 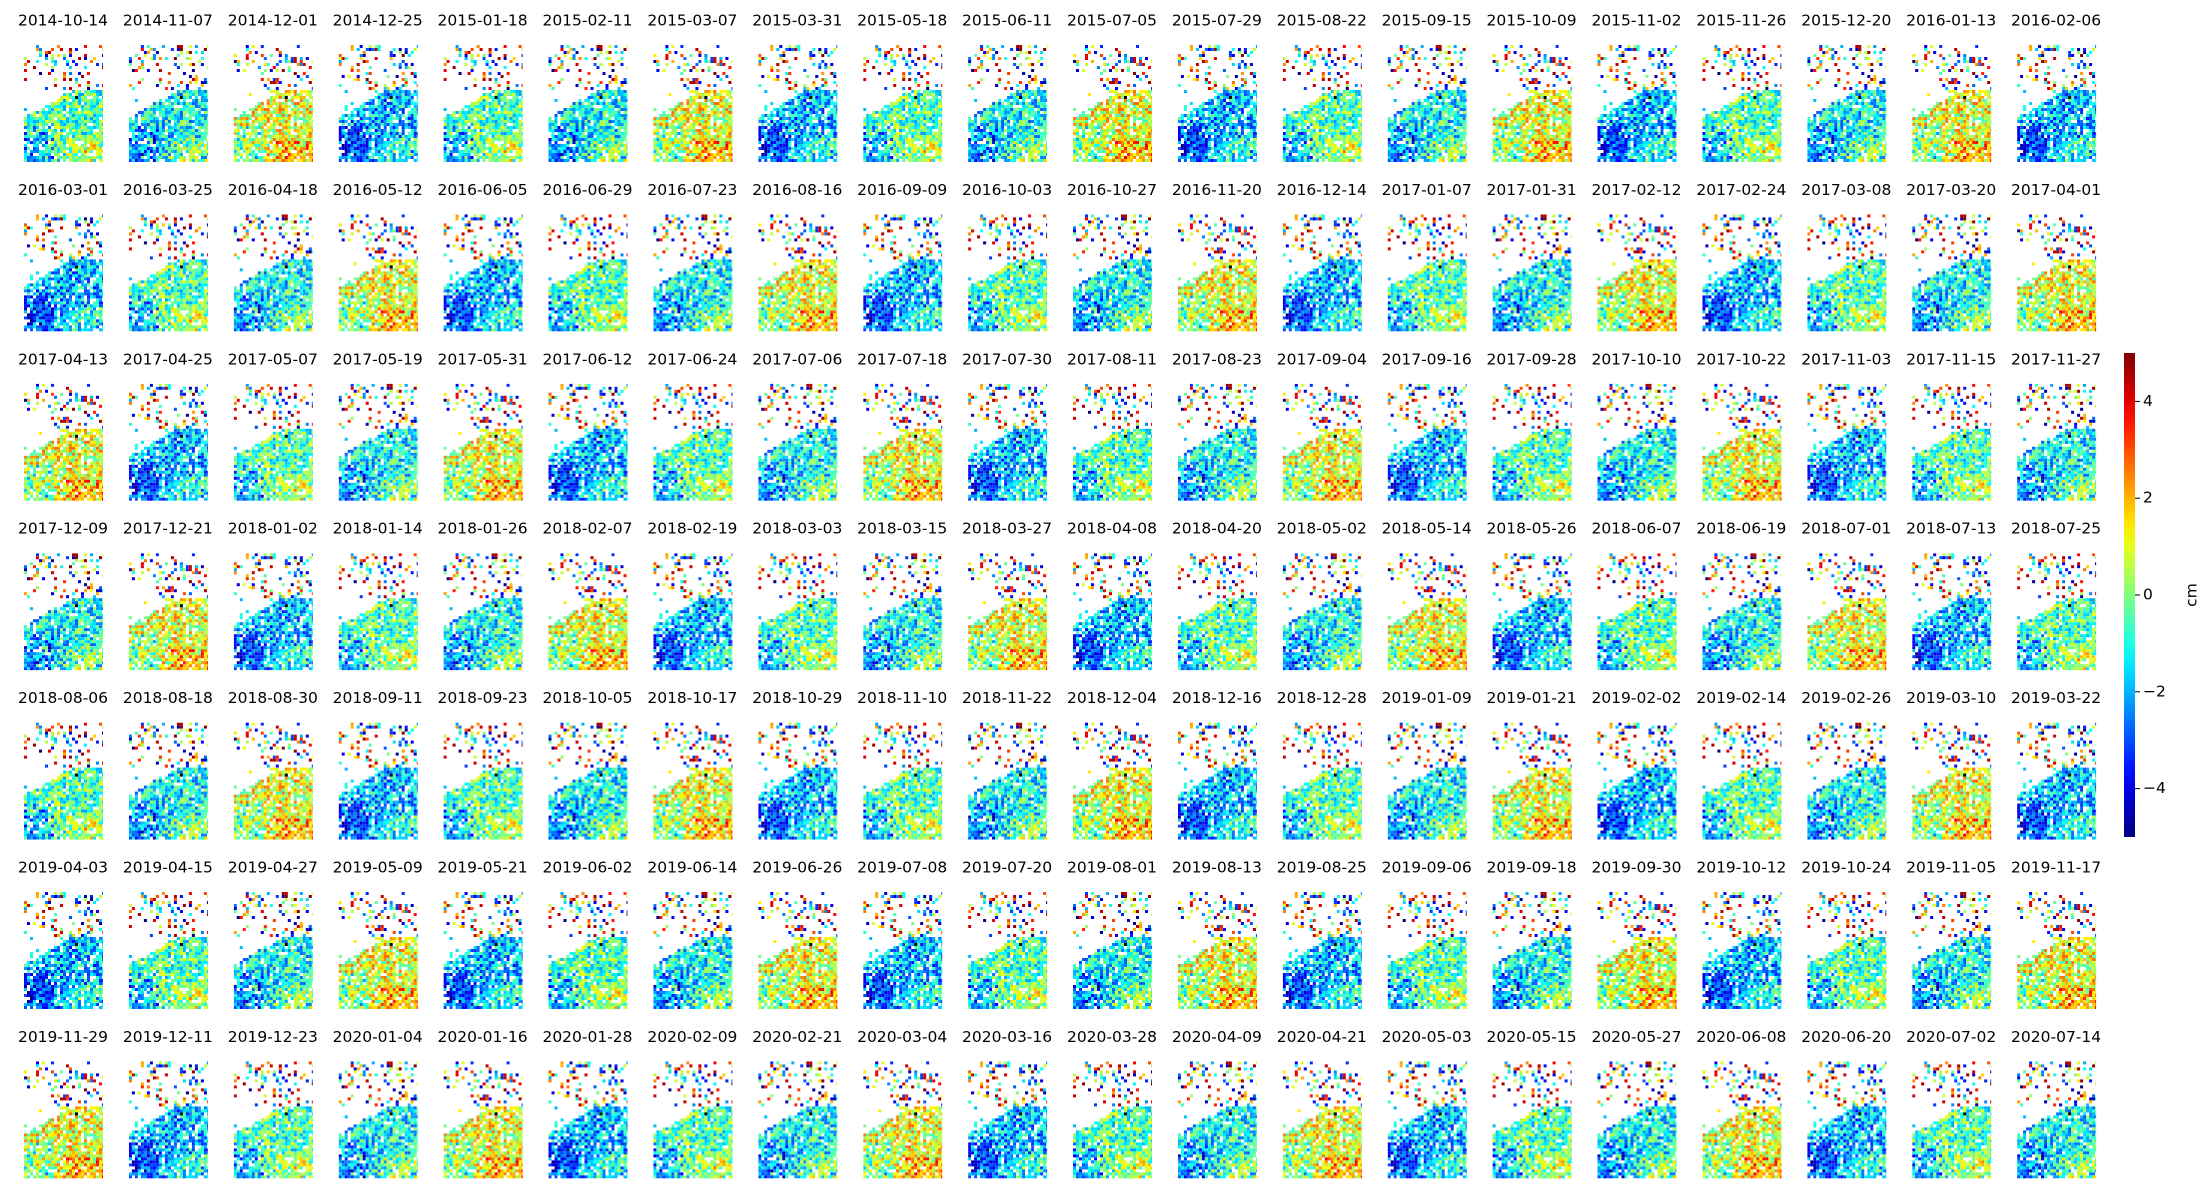 What do you see at coordinates (63, 1037) in the screenshot?
I see `panel-title: 2019-11-29` at bounding box center [63, 1037].